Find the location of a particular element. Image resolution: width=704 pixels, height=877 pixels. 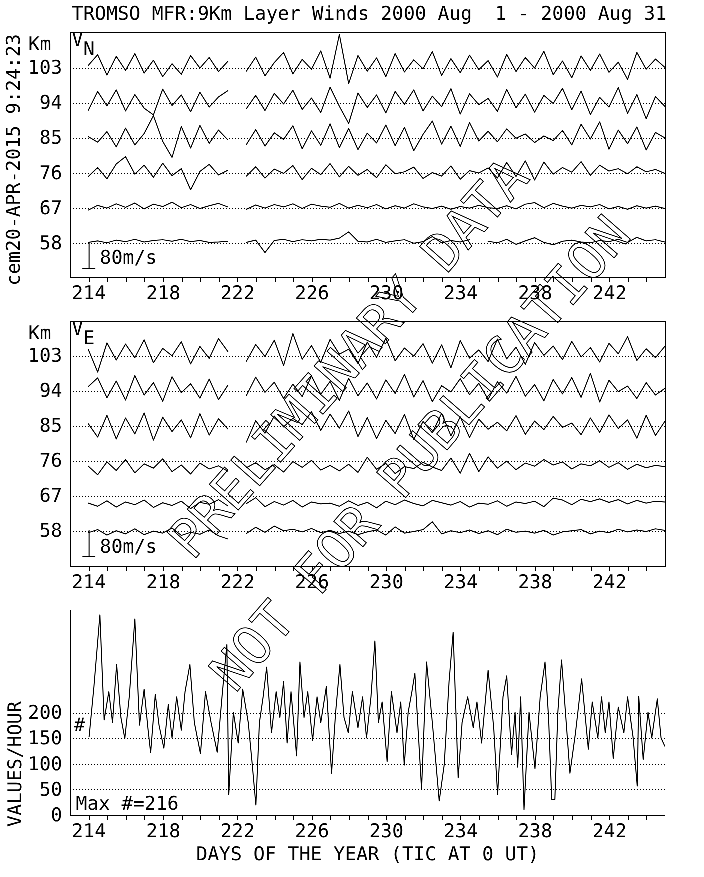

y-tick-label: 150 is located at coordinates (45, 739).